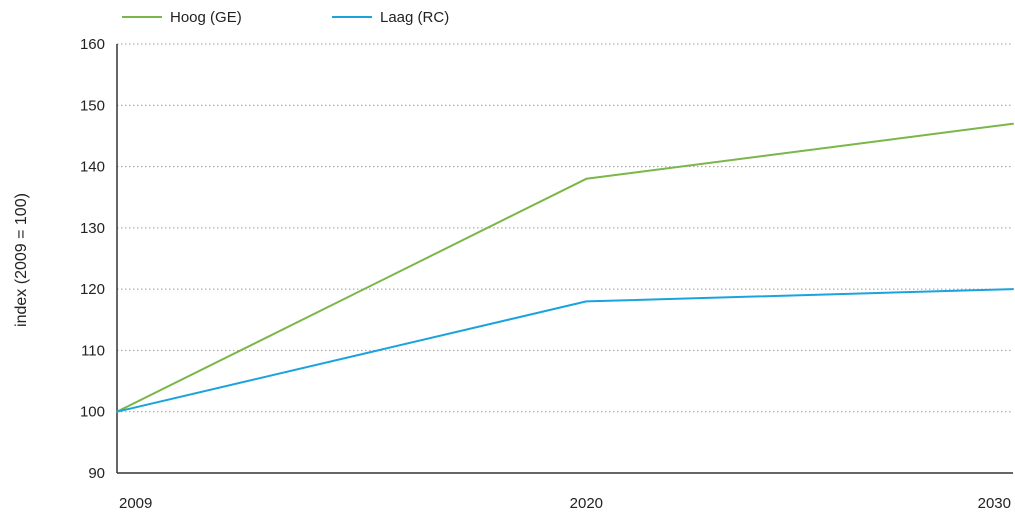 The height and width of the screenshot is (515, 1015). What do you see at coordinates (92, 228) in the screenshot?
I see `y-tick-label-130: 130` at bounding box center [92, 228].